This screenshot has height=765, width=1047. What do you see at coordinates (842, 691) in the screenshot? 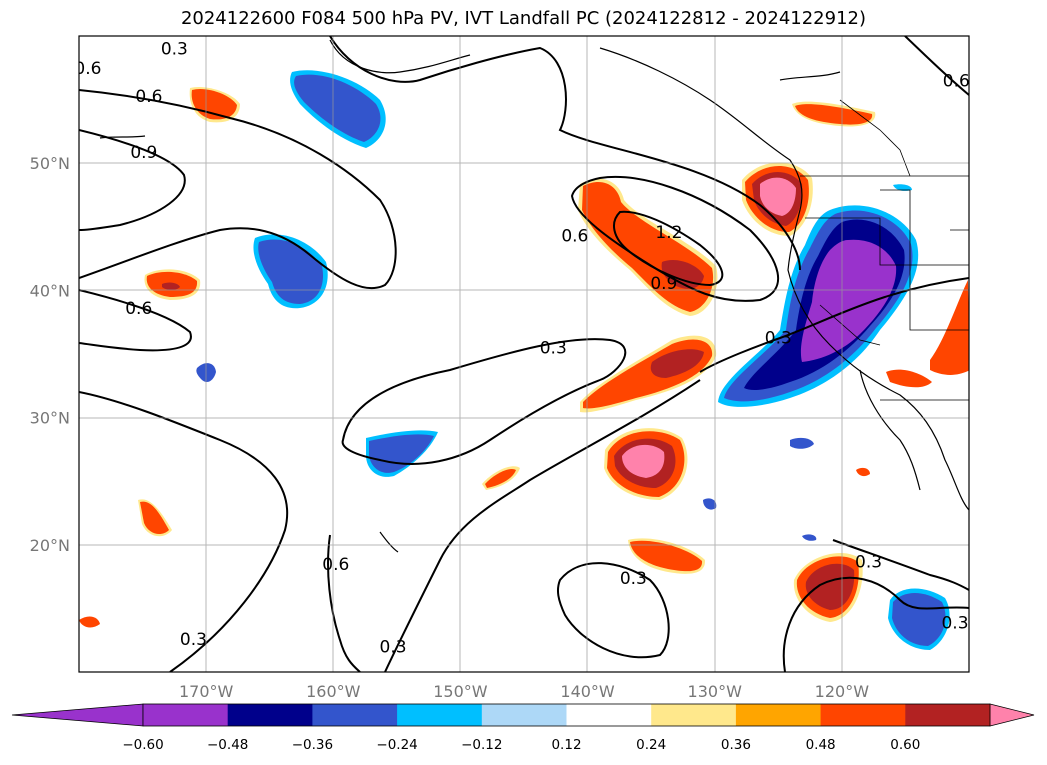
I see `lon-tick-label: 120°W` at bounding box center [842, 691].